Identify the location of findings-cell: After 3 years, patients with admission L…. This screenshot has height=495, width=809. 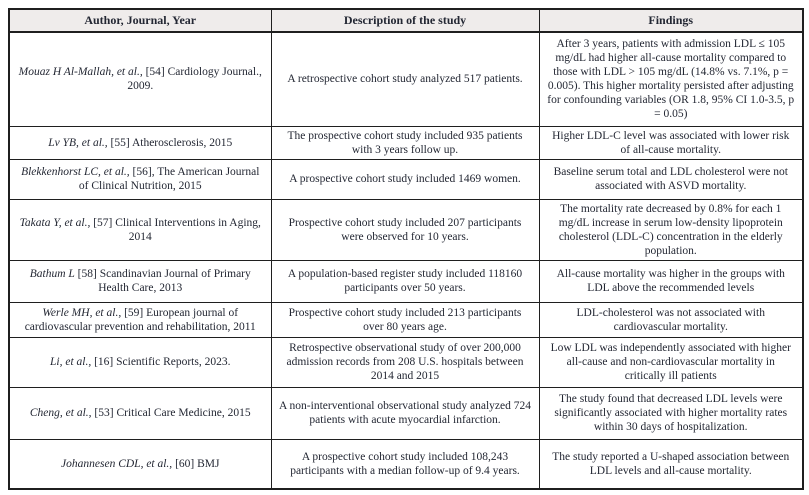
(671, 79).